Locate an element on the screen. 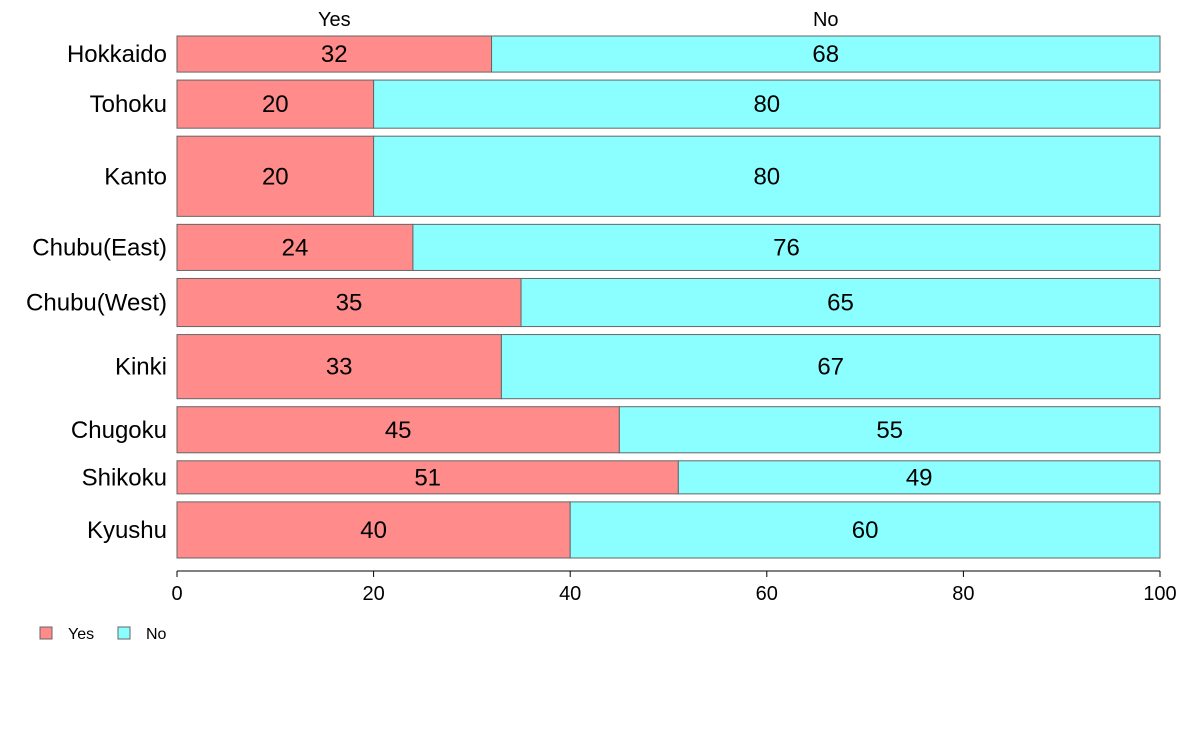 The width and height of the screenshot is (1188, 736). data-label: 67 is located at coordinates (830, 367).